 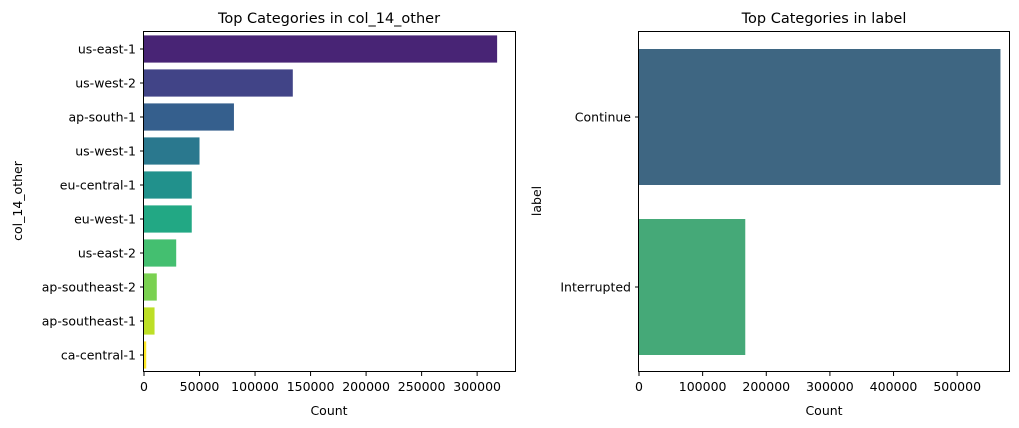 What do you see at coordinates (603, 117) in the screenshot?
I see `y-tick-label-continue: Continue` at bounding box center [603, 117].